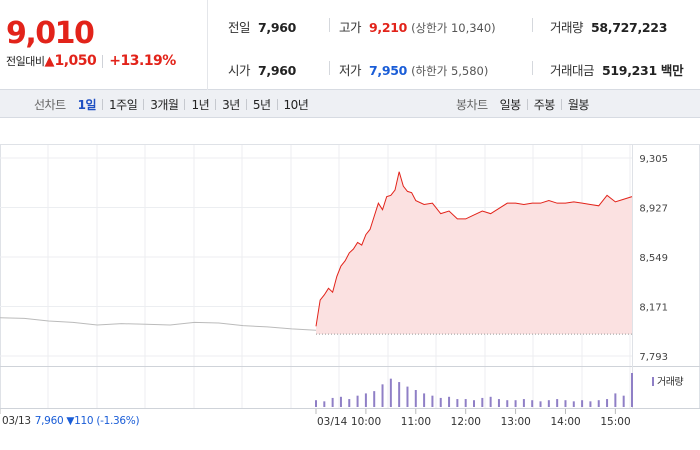 Image resolution: width=700 pixels, height=450 pixels. Describe the element at coordinates (653, 381) in the screenshot. I see `volume-swatch` at that location.